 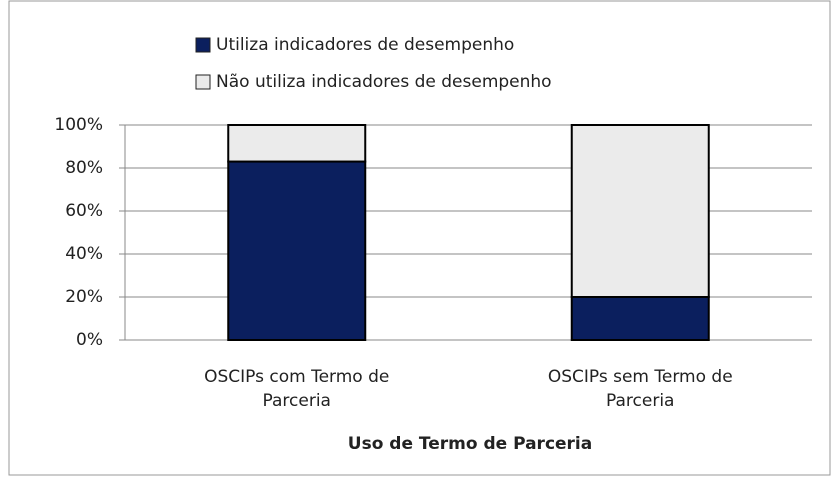 I want to click on y-tick-label: 60%, so click(x=84, y=211).